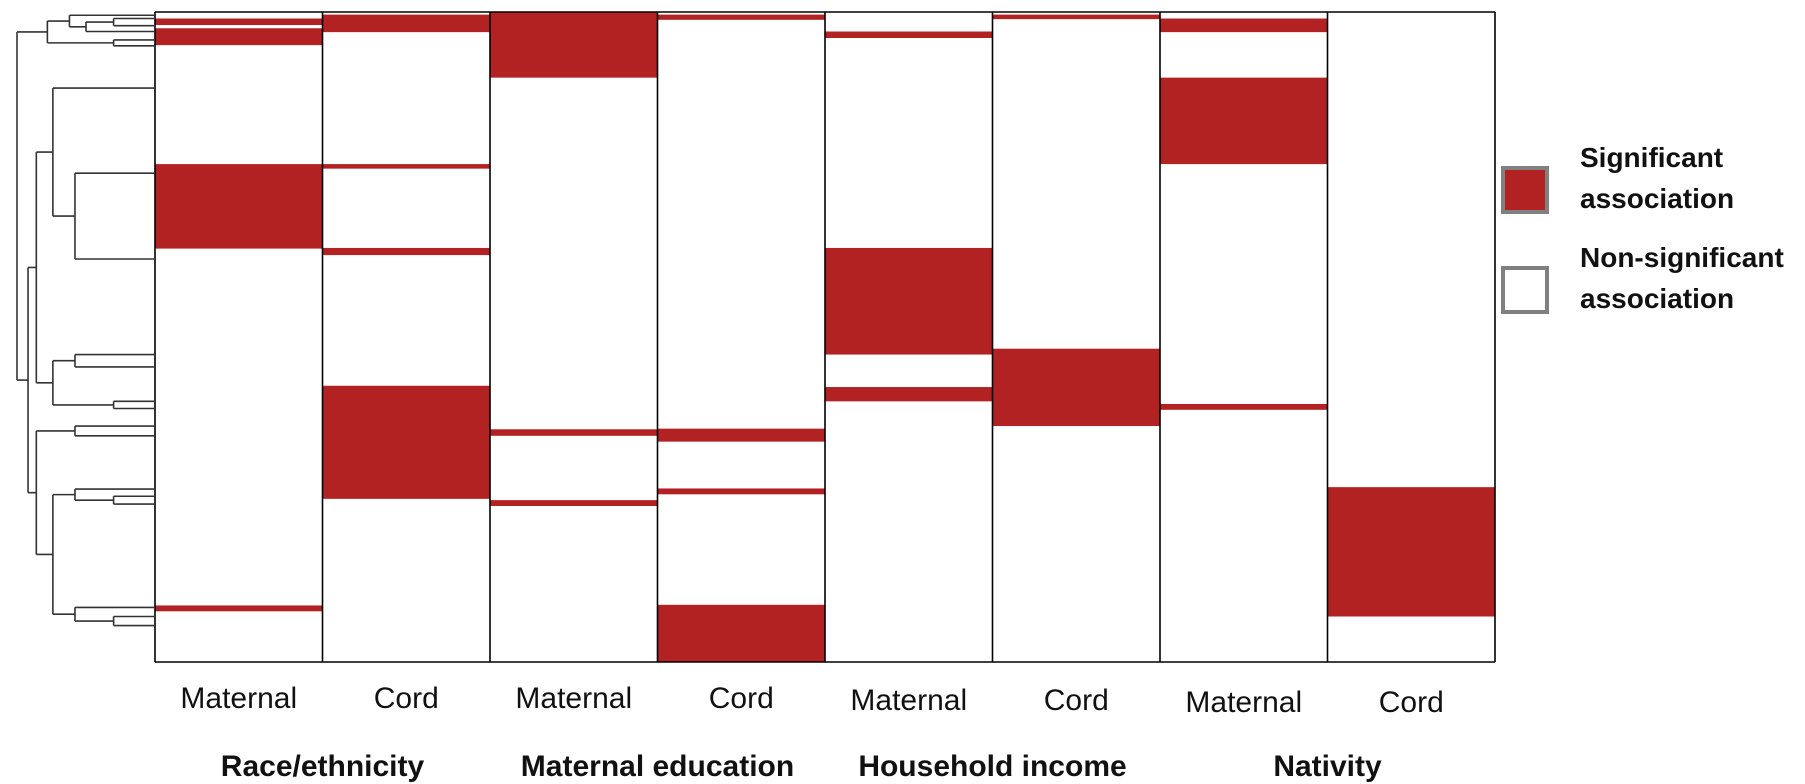  What do you see at coordinates (657, 766) in the screenshot?
I see `group-label: Maternal education` at bounding box center [657, 766].